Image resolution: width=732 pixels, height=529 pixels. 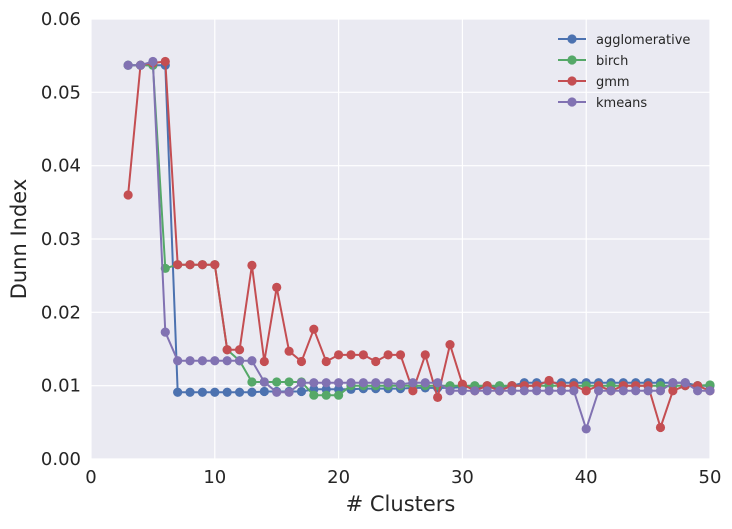 What do you see at coordinates (643, 40) in the screenshot?
I see `legend-label: agglomerative` at bounding box center [643, 40].